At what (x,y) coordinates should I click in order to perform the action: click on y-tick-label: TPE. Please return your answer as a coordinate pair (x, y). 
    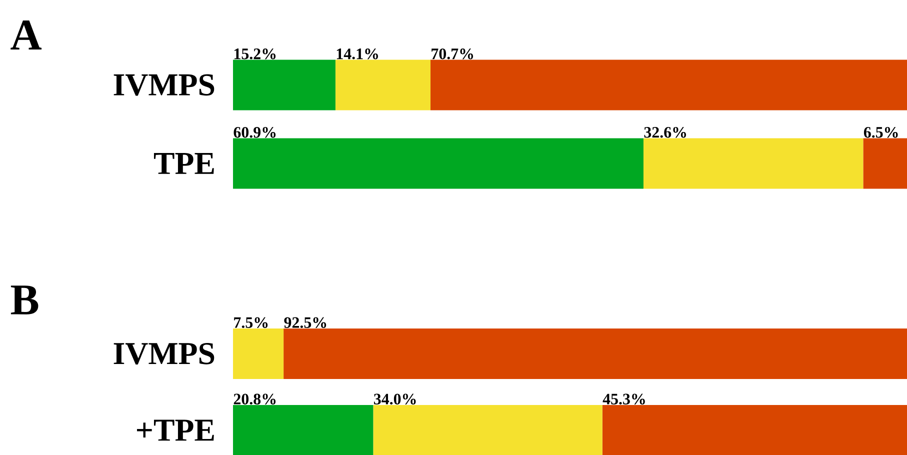
    Looking at the image, I should click on (184, 163).